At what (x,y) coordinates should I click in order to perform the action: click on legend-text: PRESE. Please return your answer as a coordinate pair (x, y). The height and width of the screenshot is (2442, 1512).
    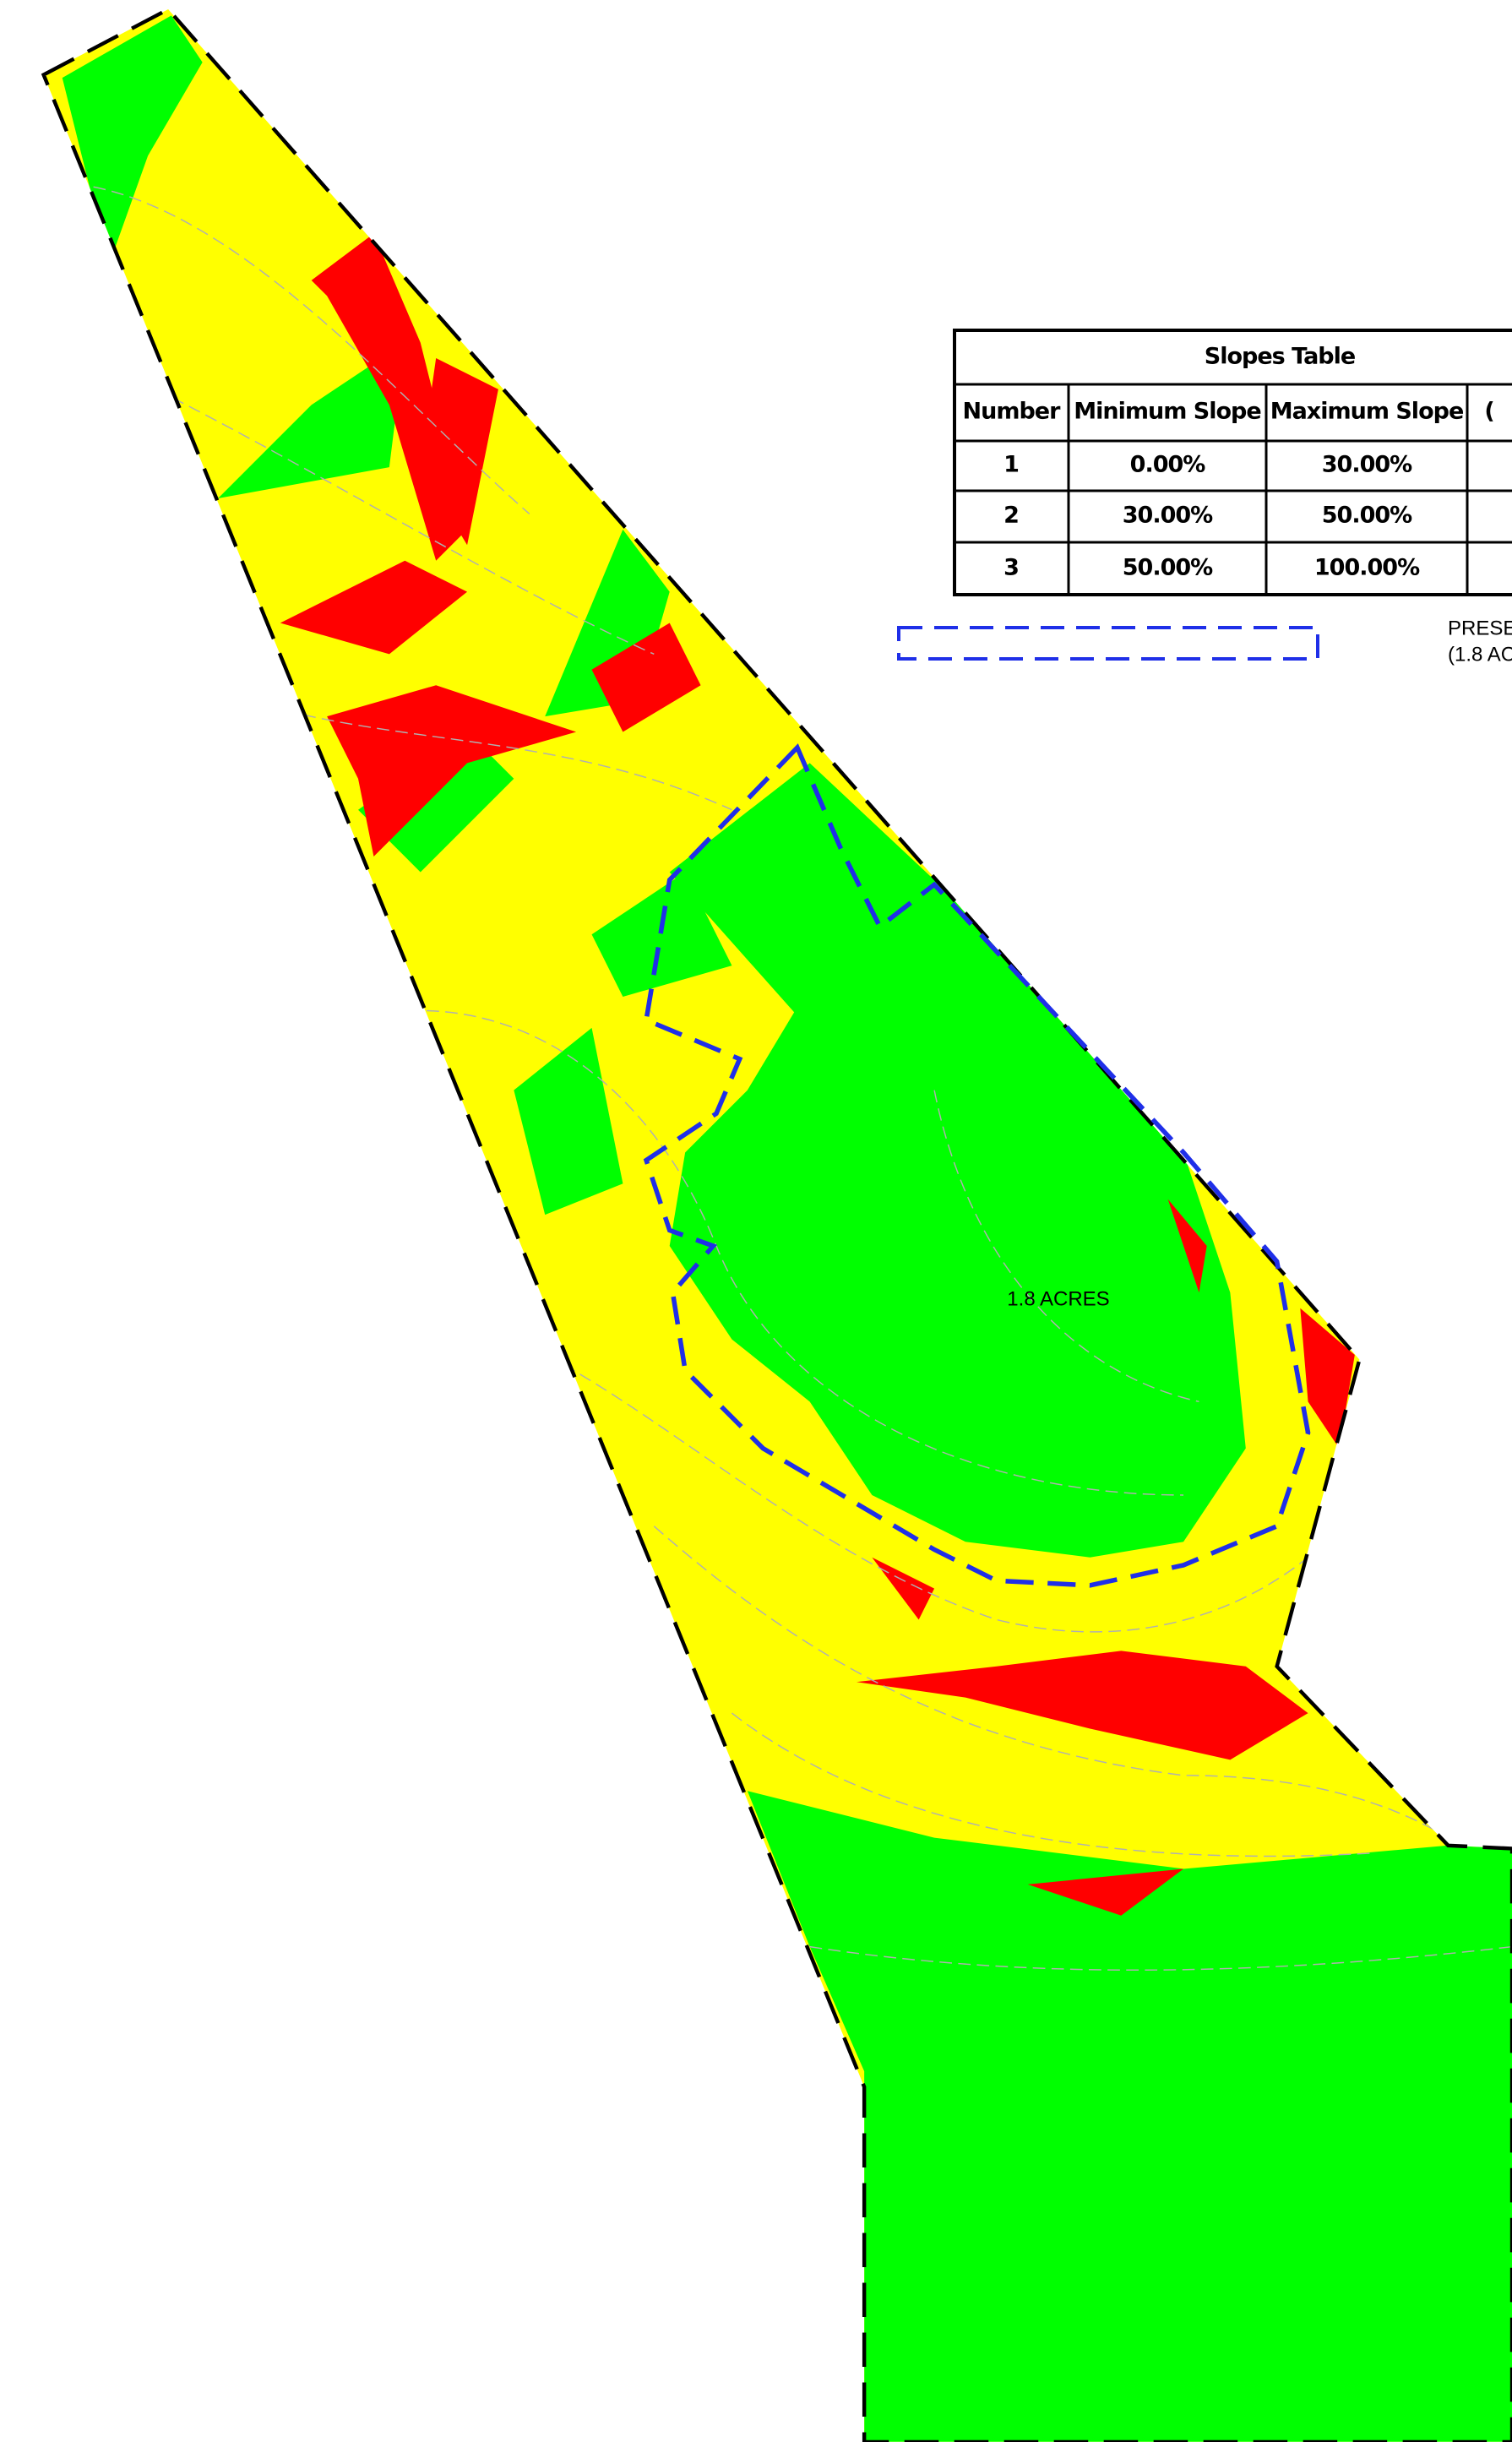
    Looking at the image, I should click on (1480, 628).